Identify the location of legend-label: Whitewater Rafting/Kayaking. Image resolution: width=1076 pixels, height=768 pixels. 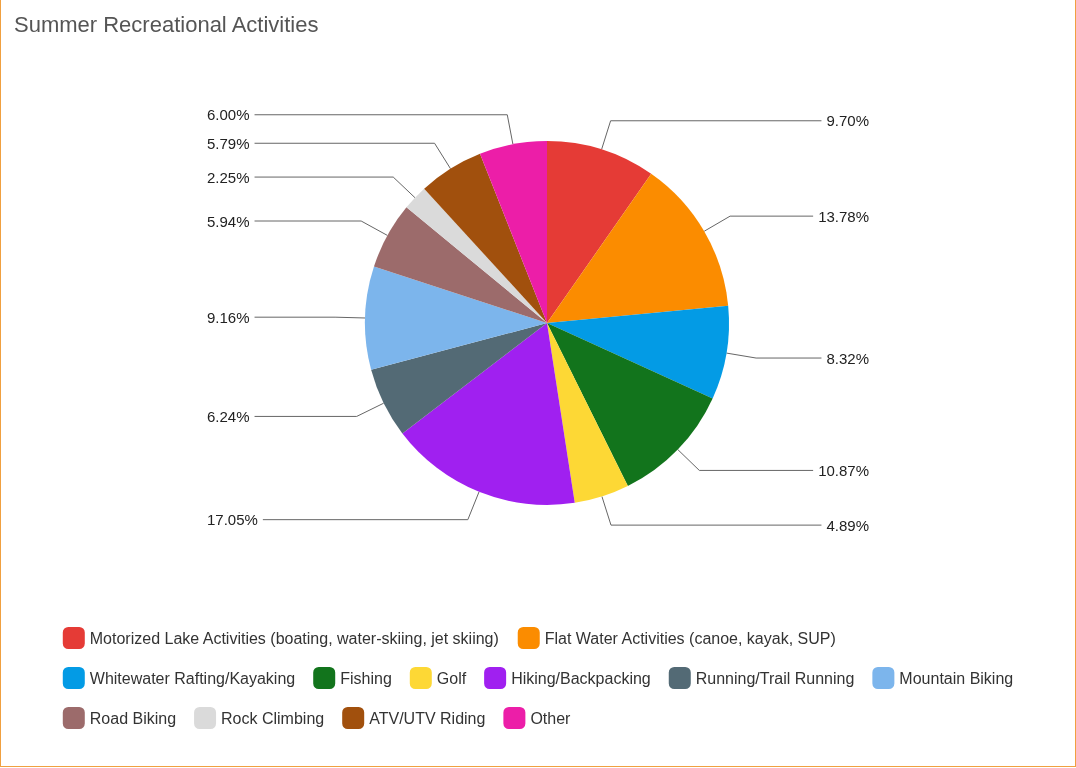
(192, 678).